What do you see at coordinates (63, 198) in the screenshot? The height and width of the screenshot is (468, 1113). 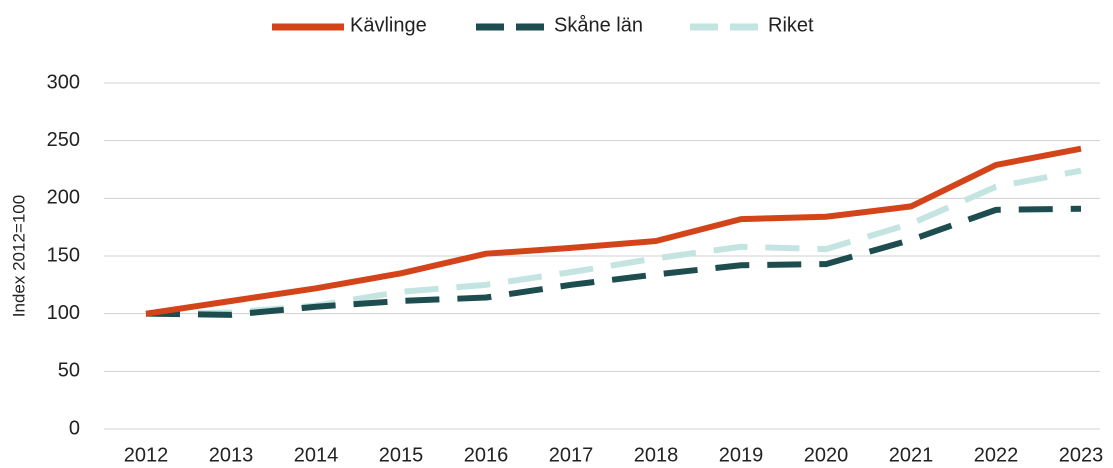 I see `y-tick-label: 200` at bounding box center [63, 198].